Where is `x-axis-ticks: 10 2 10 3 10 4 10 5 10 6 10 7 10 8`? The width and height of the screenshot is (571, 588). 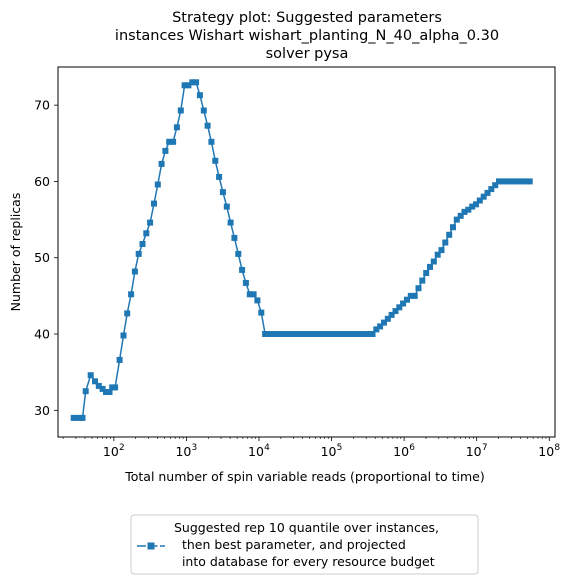 x-axis-ticks: 10 2 10 3 10 4 10 5 10 6 10 7 10 8 is located at coordinates (311, 448).